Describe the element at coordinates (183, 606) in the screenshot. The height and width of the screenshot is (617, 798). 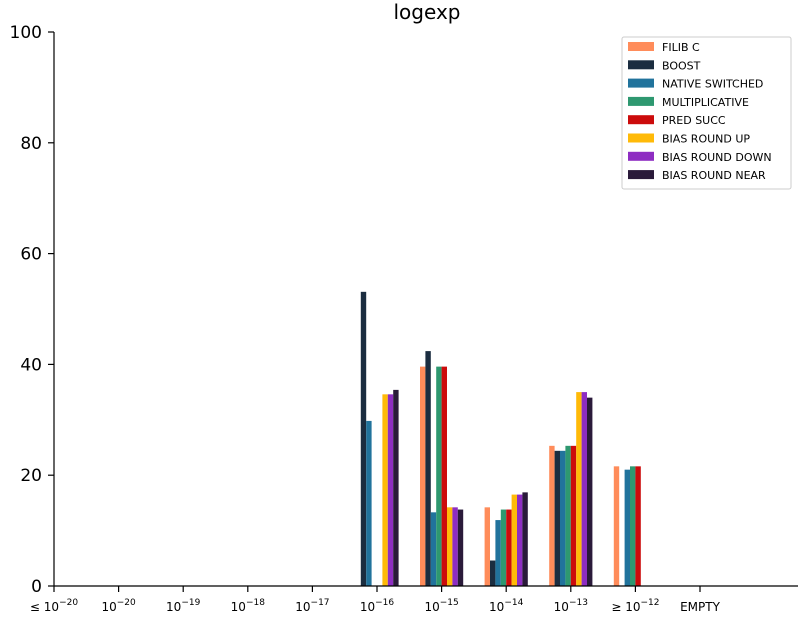
I see `x-tick-label: 10−19` at that location.